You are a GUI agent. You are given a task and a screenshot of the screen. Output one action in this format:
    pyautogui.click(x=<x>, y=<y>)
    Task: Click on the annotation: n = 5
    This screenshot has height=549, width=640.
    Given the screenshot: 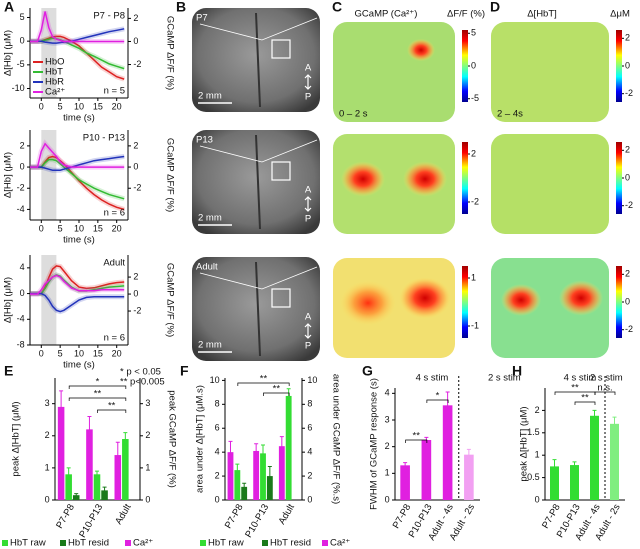 What is the action you would take?
    pyautogui.click(x=114, y=91)
    